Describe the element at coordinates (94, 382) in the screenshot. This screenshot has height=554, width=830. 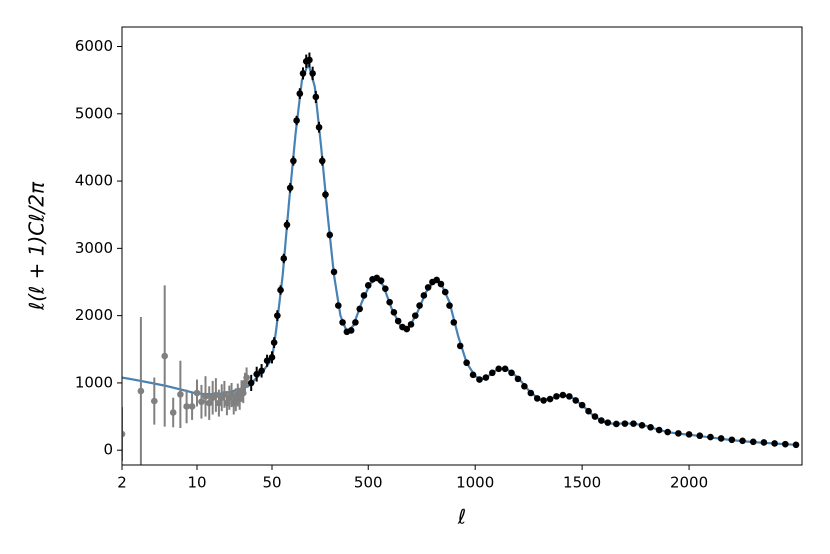
I see `y-tick-label: 1000` at that location.